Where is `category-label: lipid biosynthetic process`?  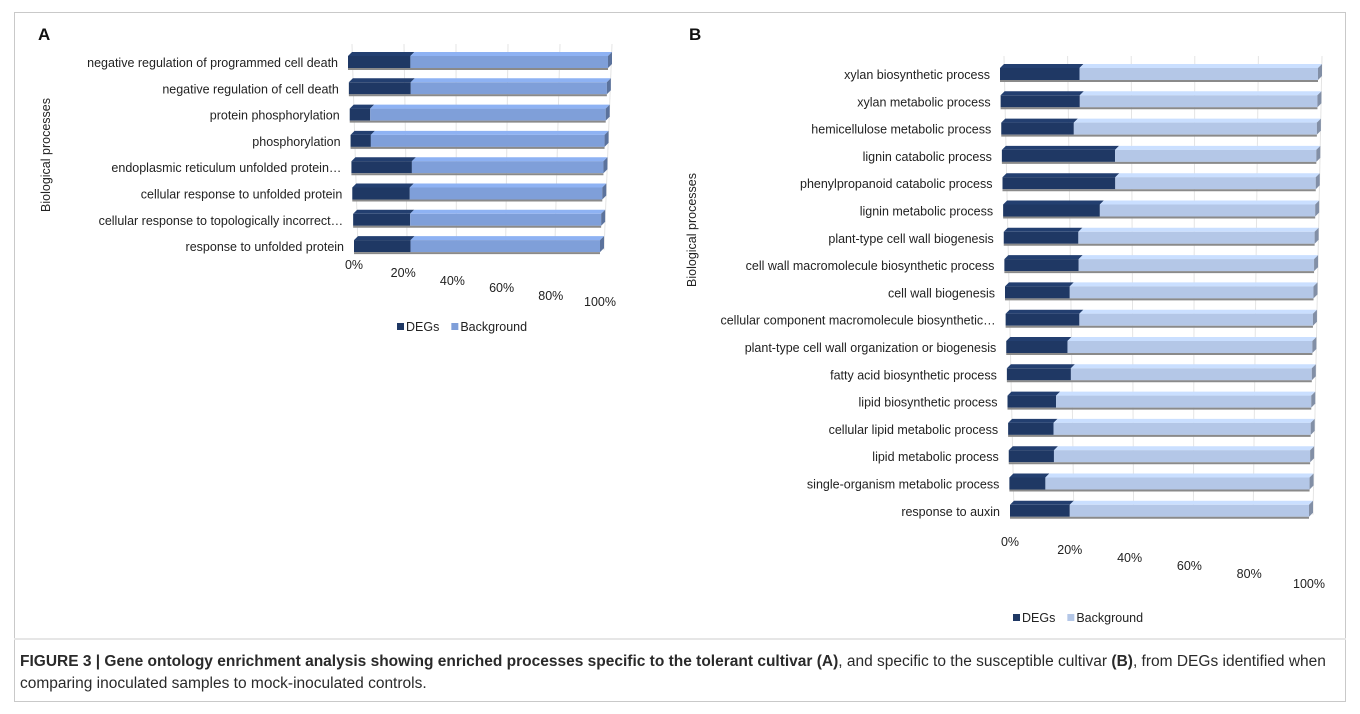
category-label: lipid biosynthetic process is located at coordinates (928, 403).